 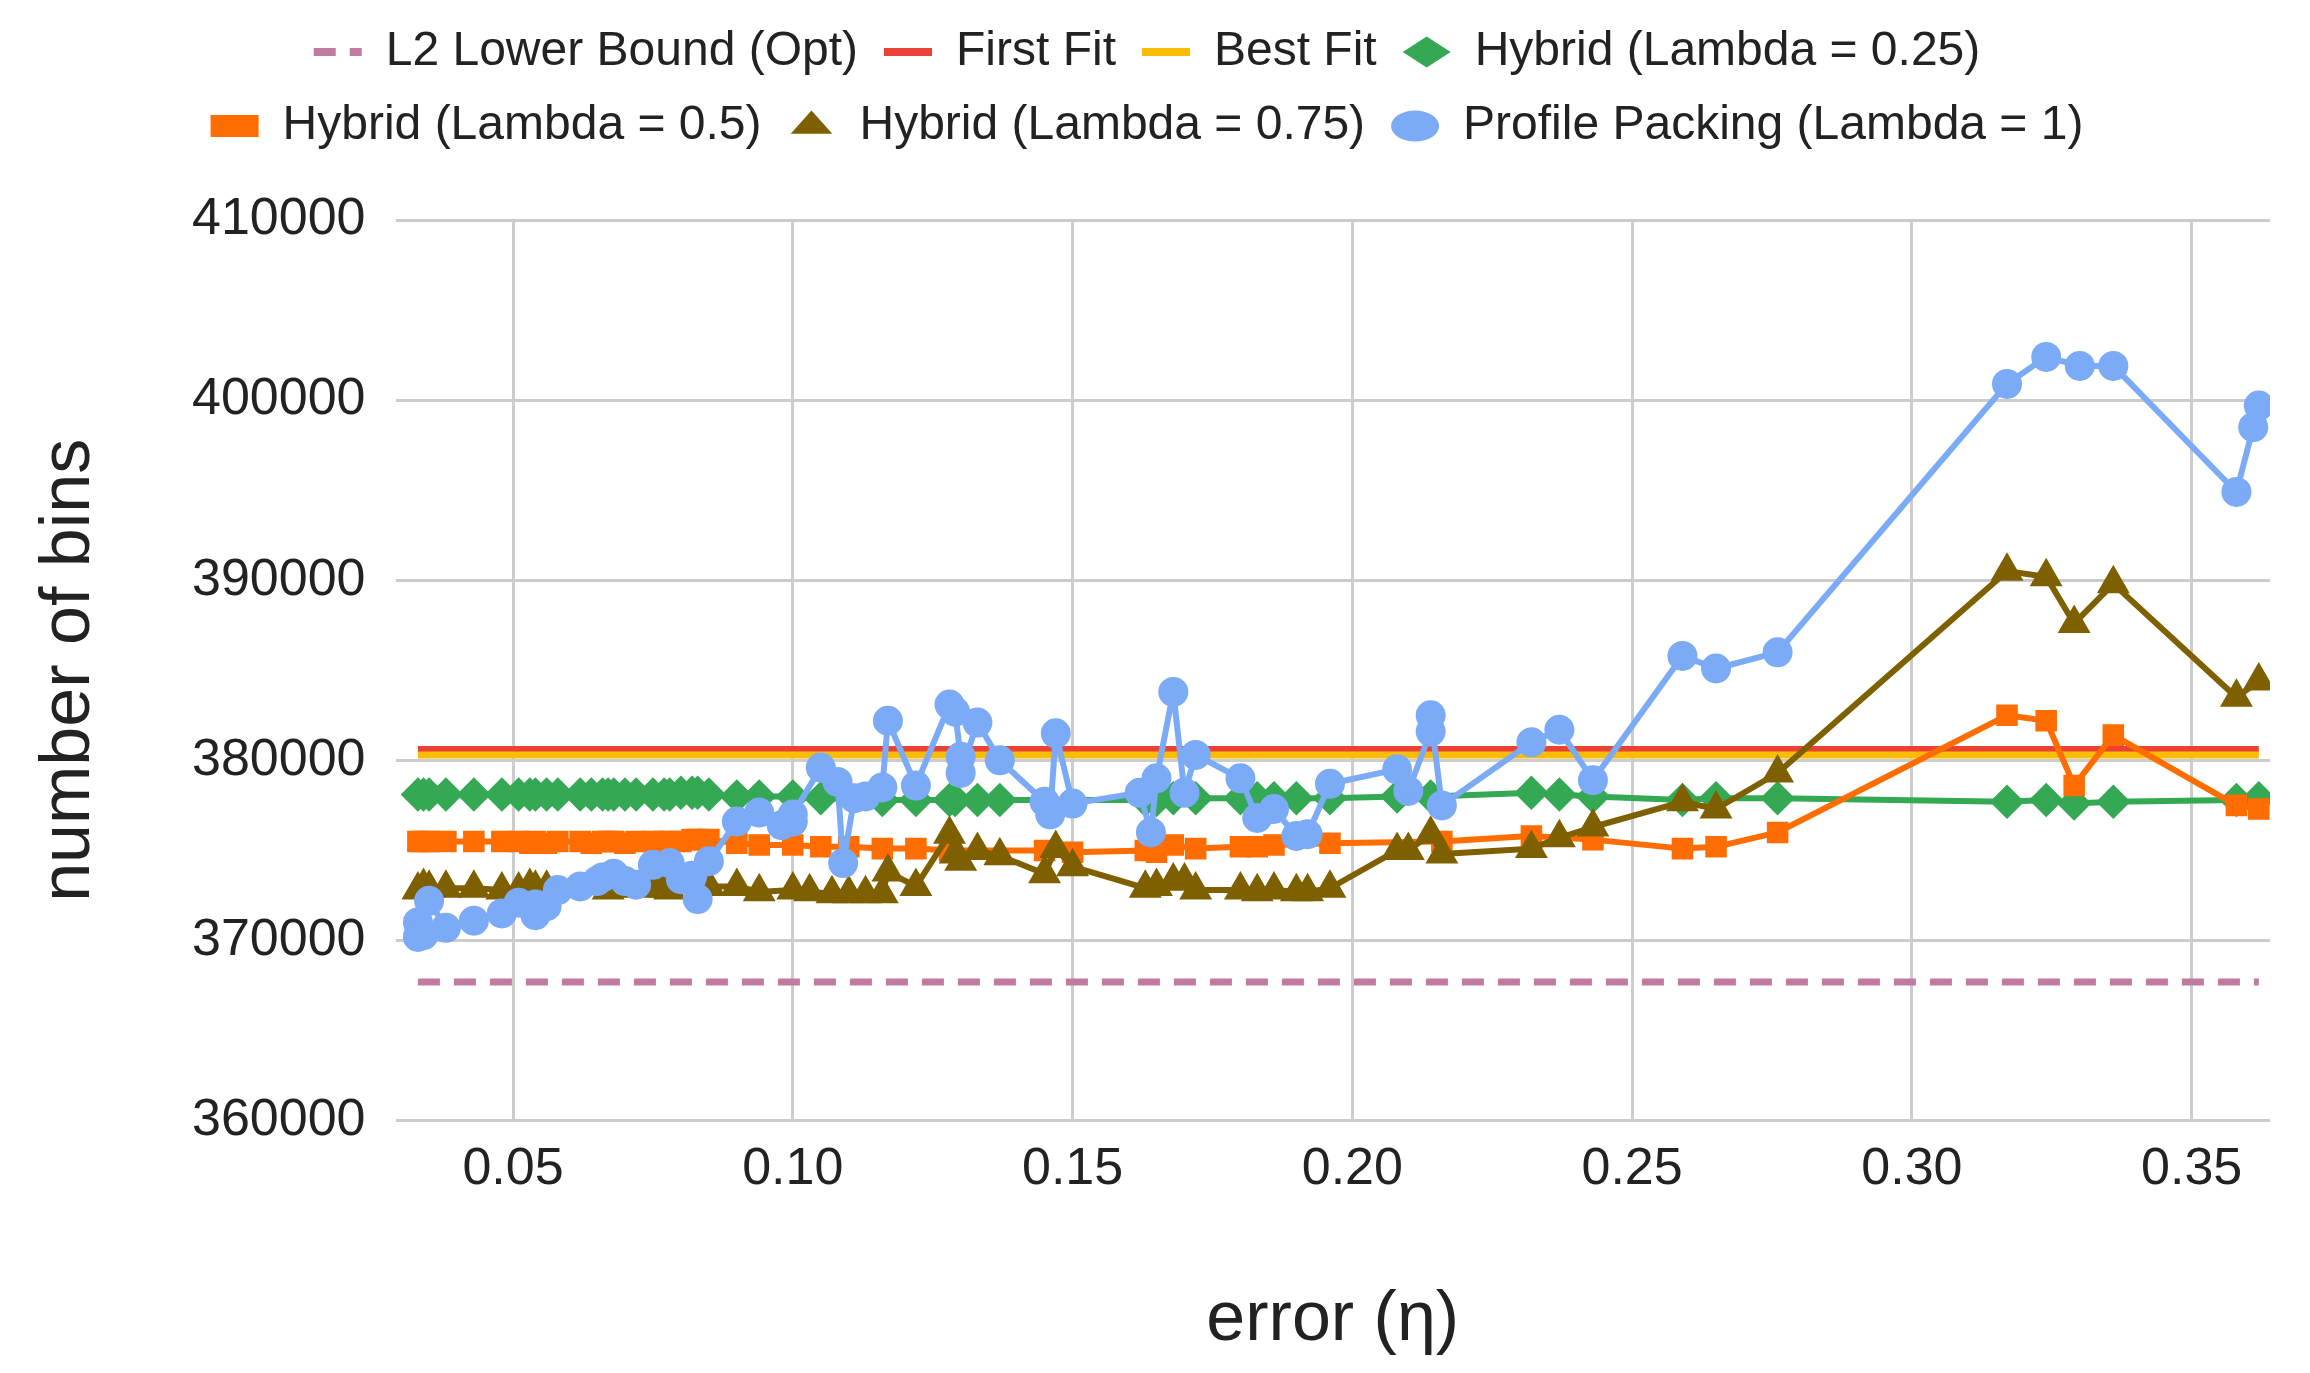 I want to click on legend-label: Profile Packing (Lambda = 1), so click(x=1773, y=123).